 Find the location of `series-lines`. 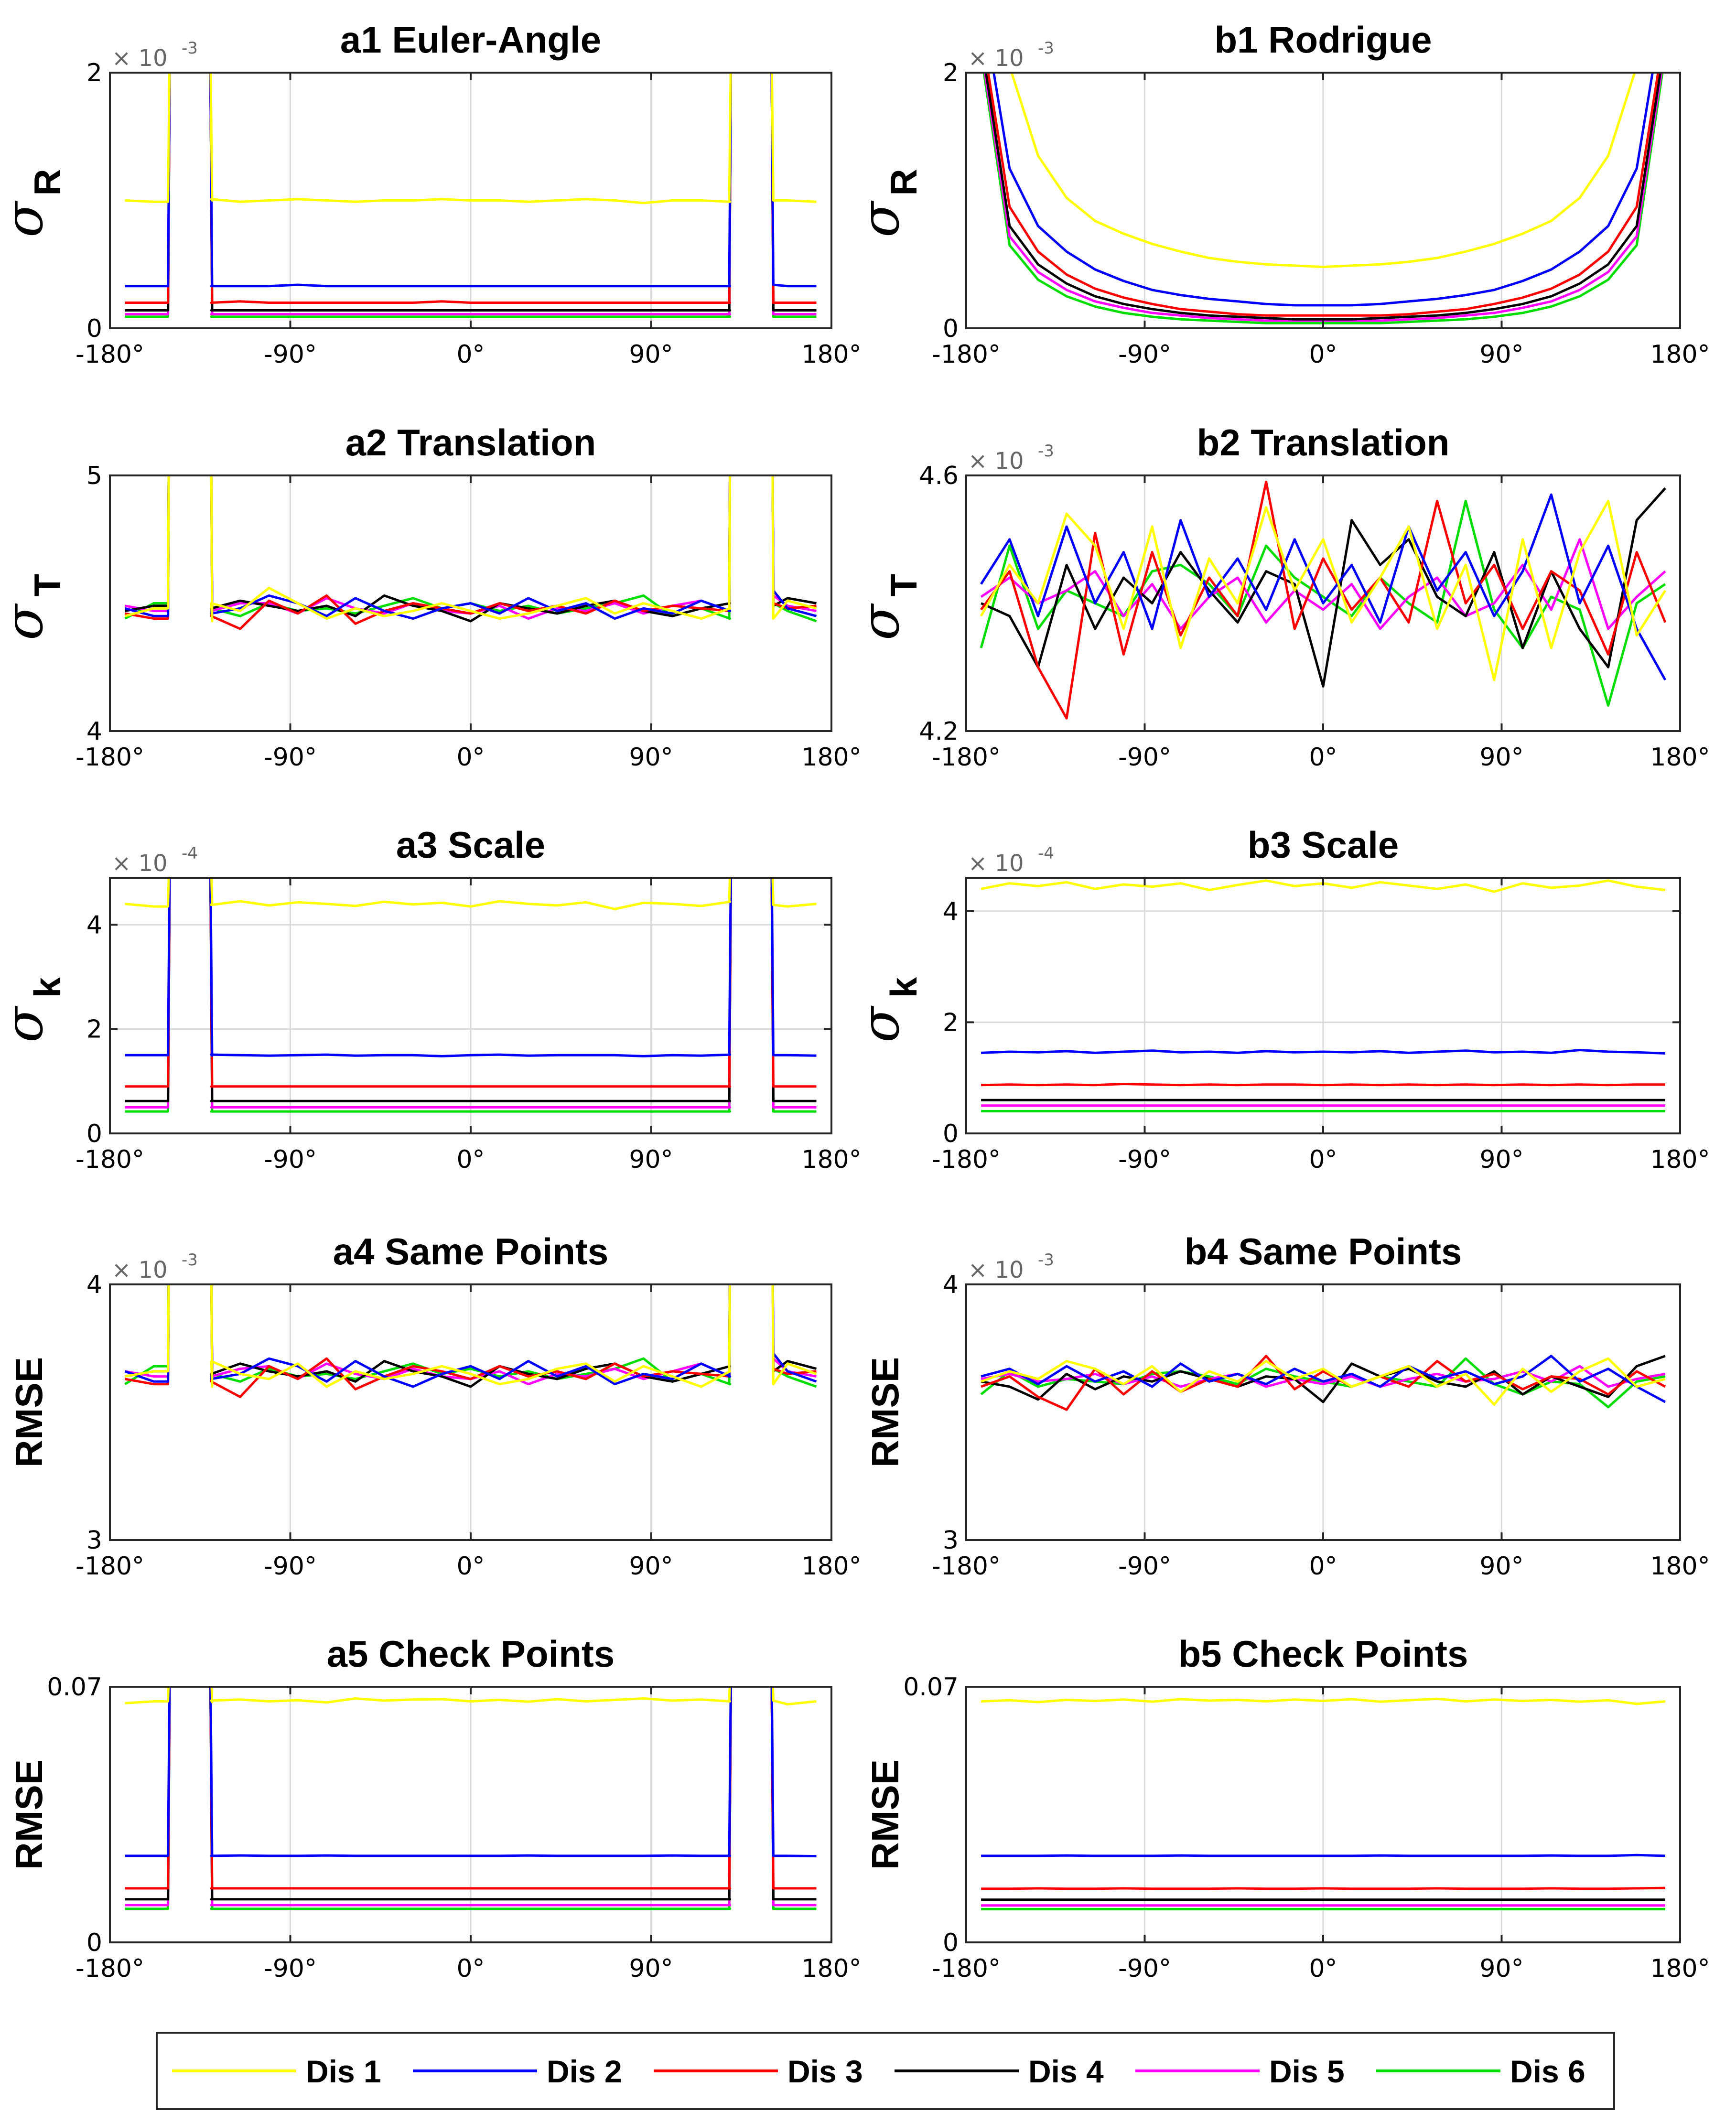

series-lines is located at coordinates (471, 552).